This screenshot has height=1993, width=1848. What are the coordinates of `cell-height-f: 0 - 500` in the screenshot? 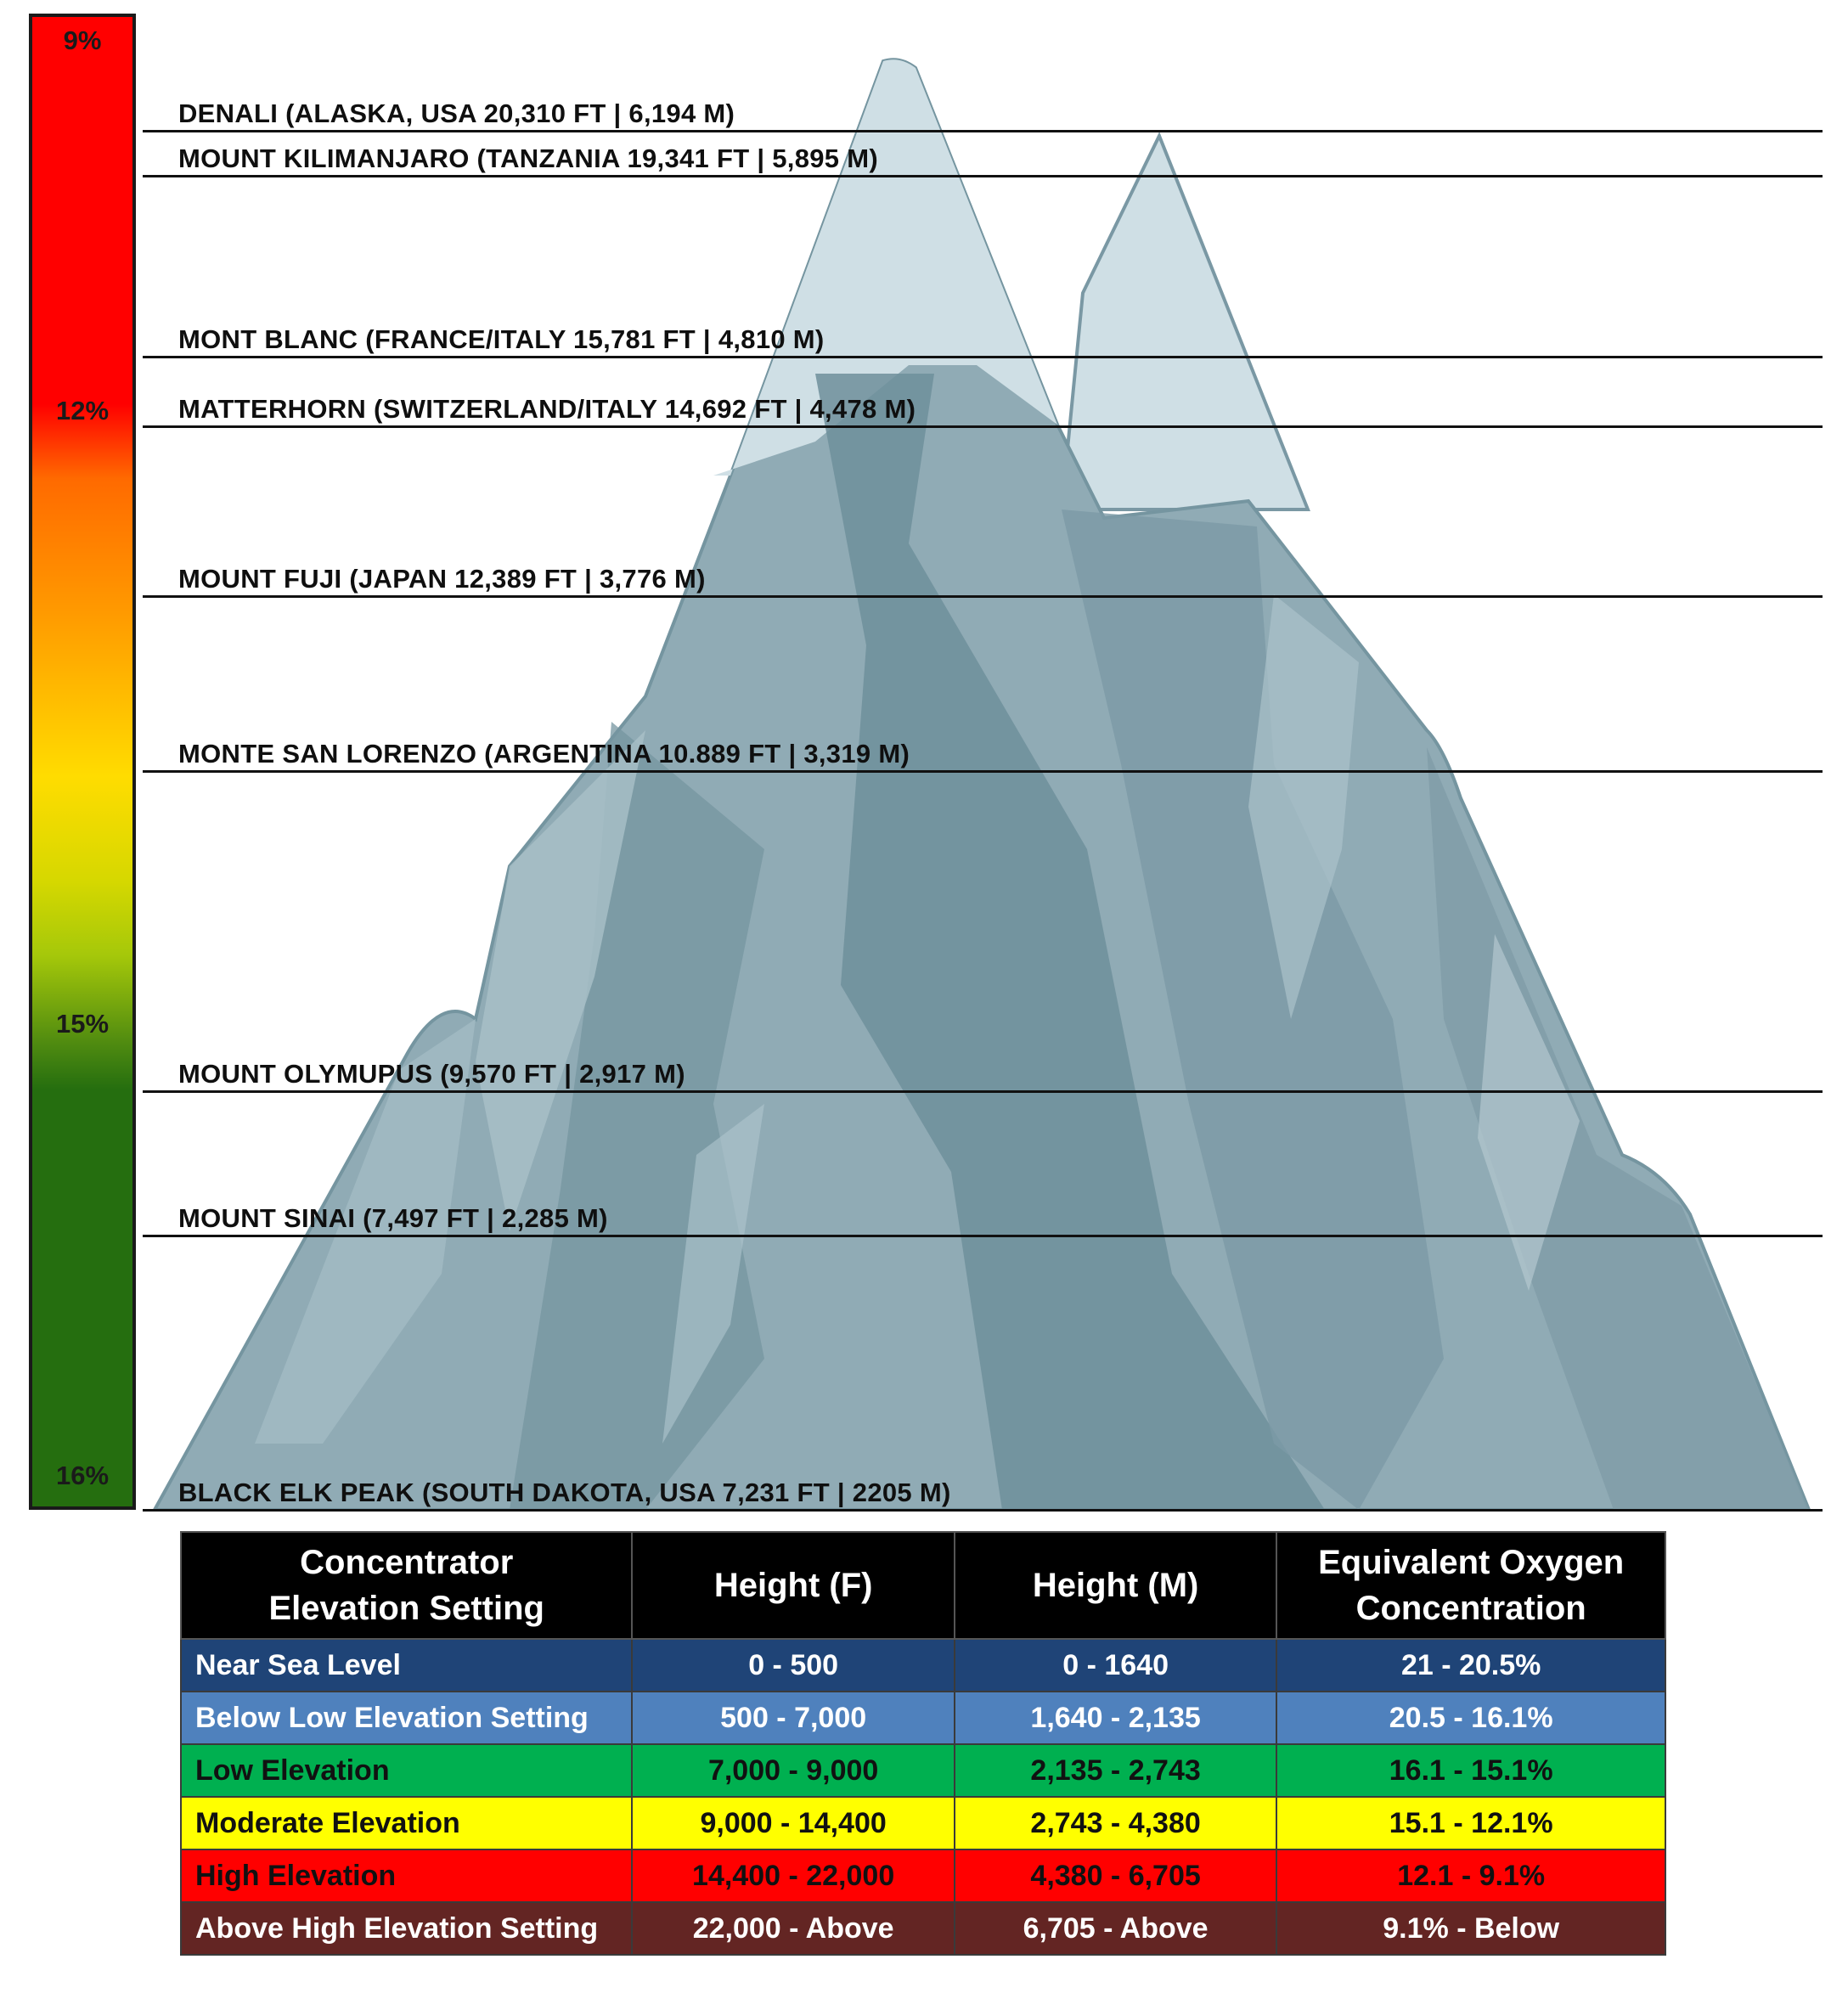 It's located at (793, 1665).